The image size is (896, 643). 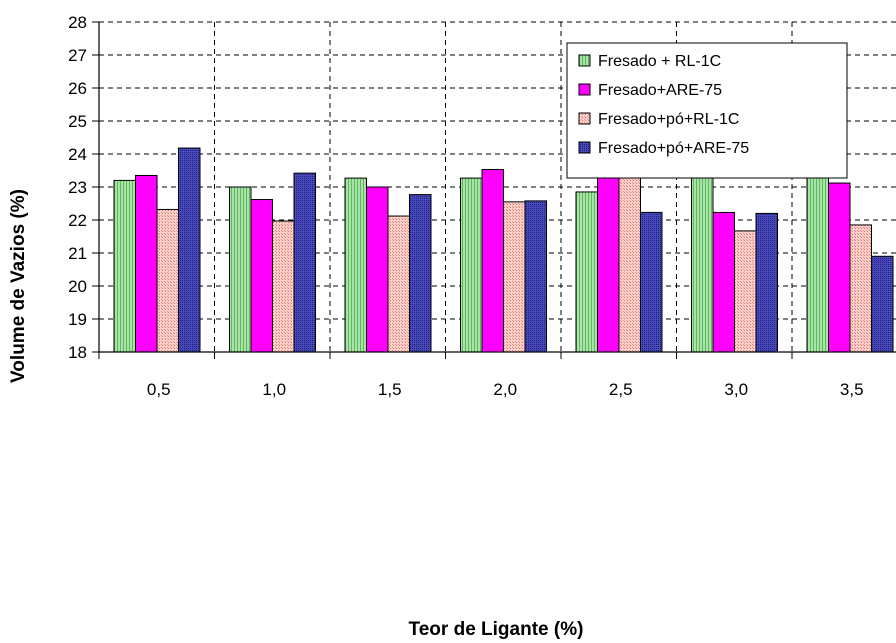 I want to click on x-tick-label: 2,5, so click(x=621, y=389).